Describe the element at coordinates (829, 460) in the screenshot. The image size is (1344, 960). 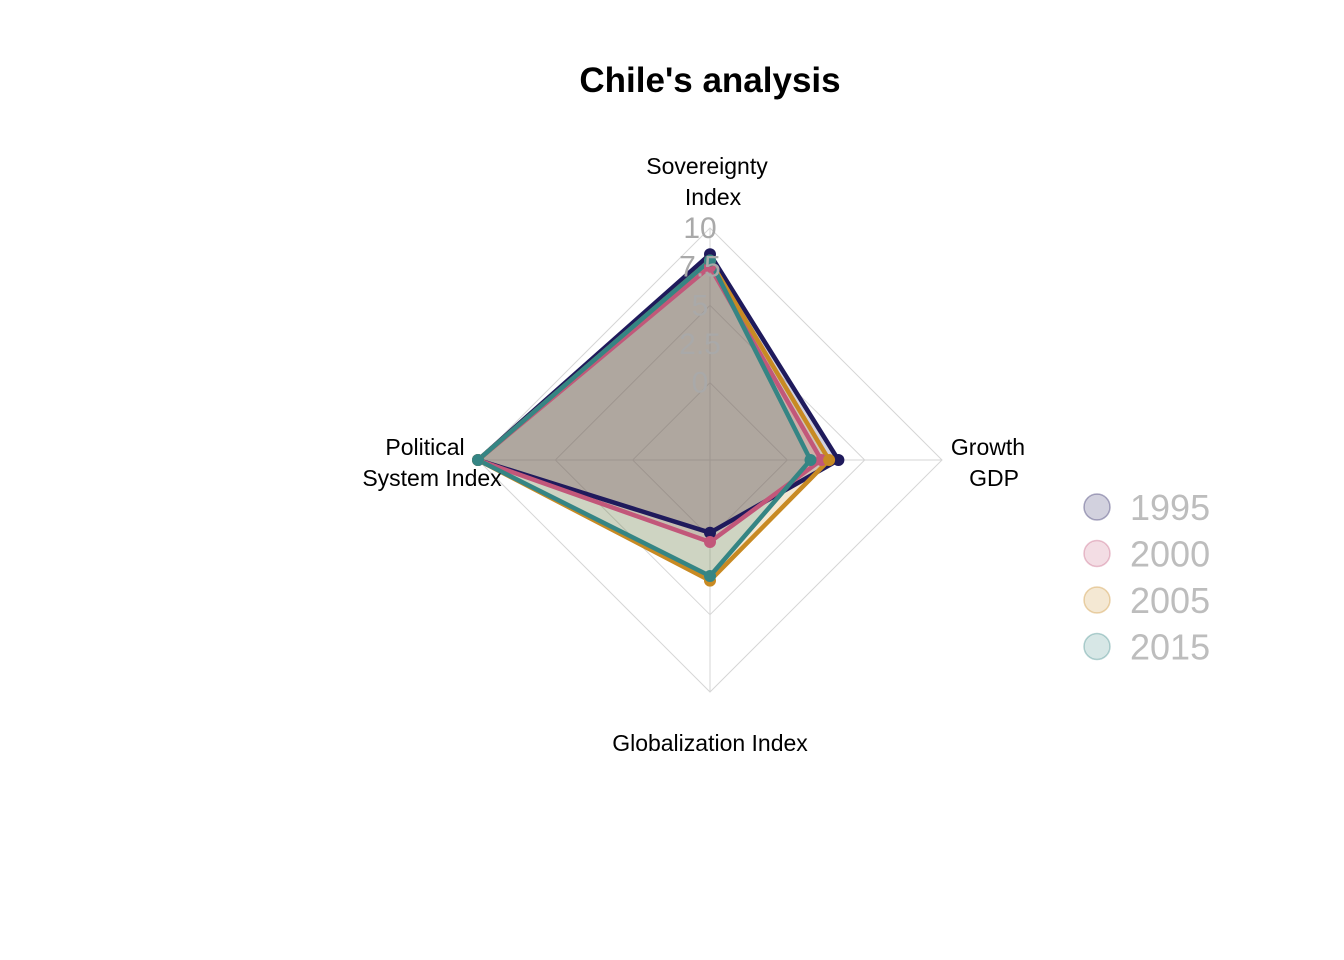
I see `series-point-2005-growth` at that location.